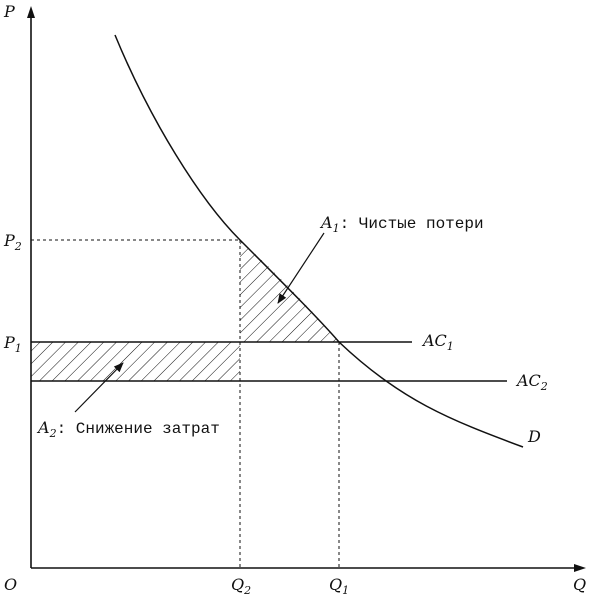 This screenshot has width=591, height=598. What do you see at coordinates (12, 344) in the screenshot?
I see `p1-label: P1` at bounding box center [12, 344].